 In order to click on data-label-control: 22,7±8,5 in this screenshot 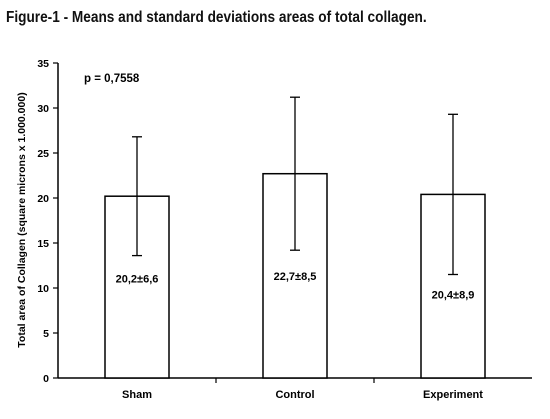, I will do `click(295, 277)`.